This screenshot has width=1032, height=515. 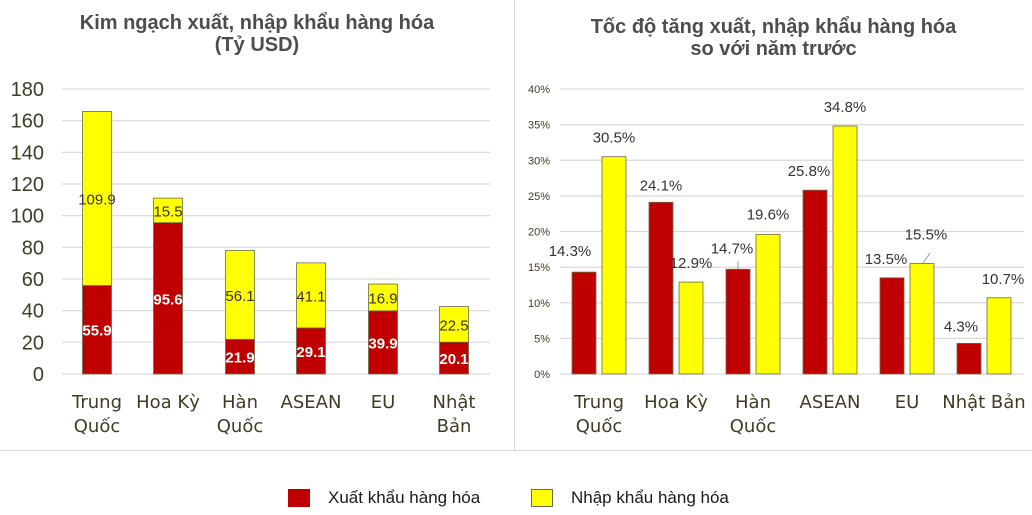 I want to click on export-value-label: 55.9, so click(x=96, y=331).